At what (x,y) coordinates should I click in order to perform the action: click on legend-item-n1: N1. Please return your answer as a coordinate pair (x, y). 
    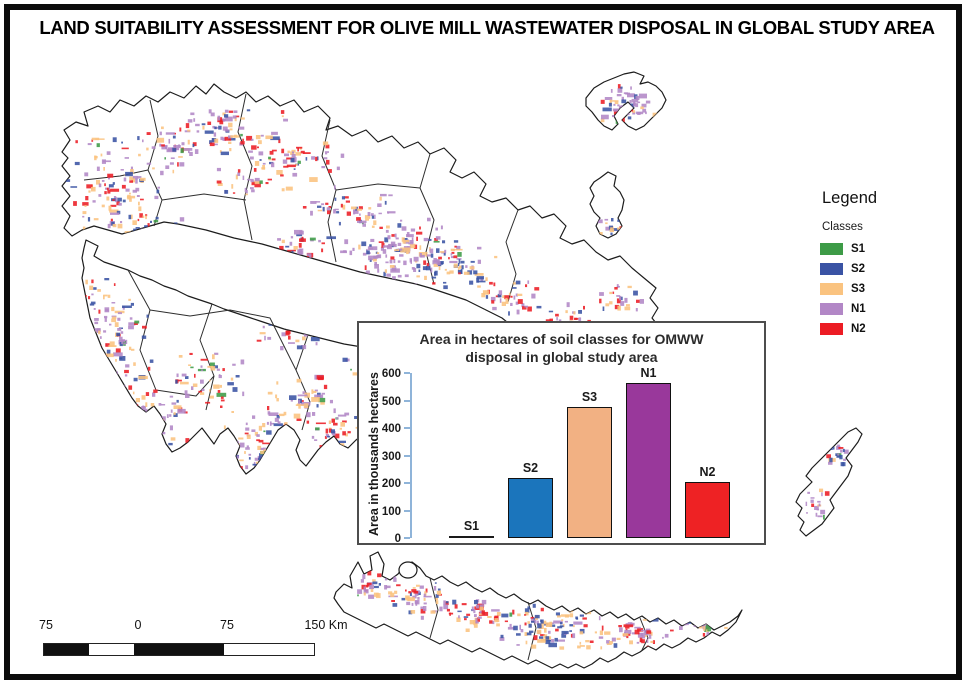
    Looking at the image, I should click on (848, 308).